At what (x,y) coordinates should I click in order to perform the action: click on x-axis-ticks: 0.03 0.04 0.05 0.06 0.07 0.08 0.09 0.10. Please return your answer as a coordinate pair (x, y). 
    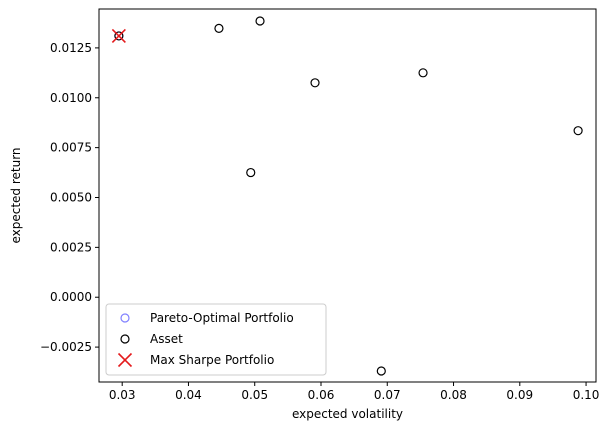
    Looking at the image, I should click on (354, 392).